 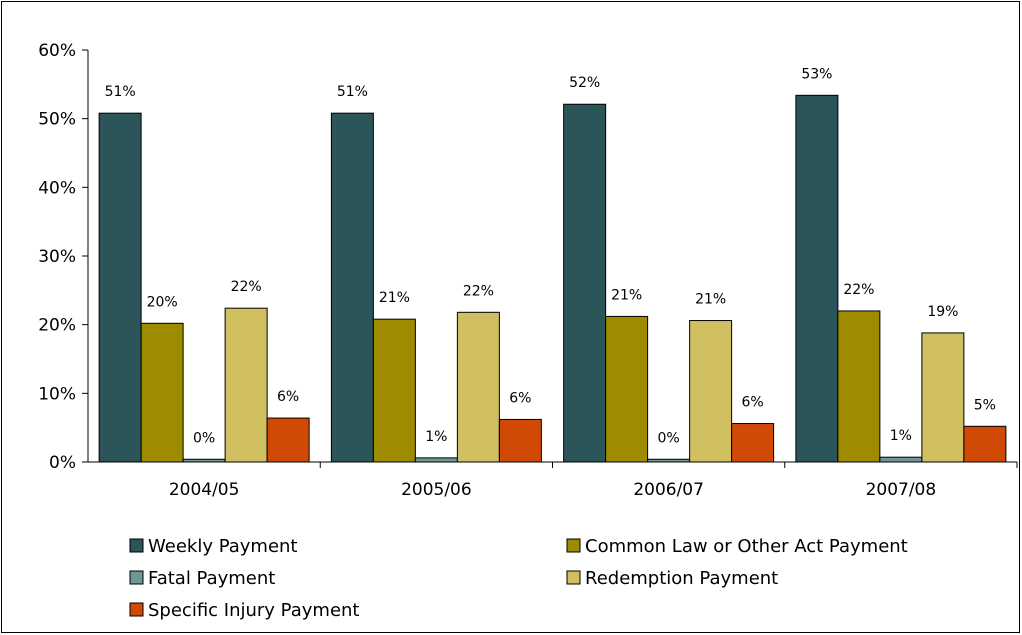 I want to click on y-tick-label: 20%, so click(x=57, y=326).